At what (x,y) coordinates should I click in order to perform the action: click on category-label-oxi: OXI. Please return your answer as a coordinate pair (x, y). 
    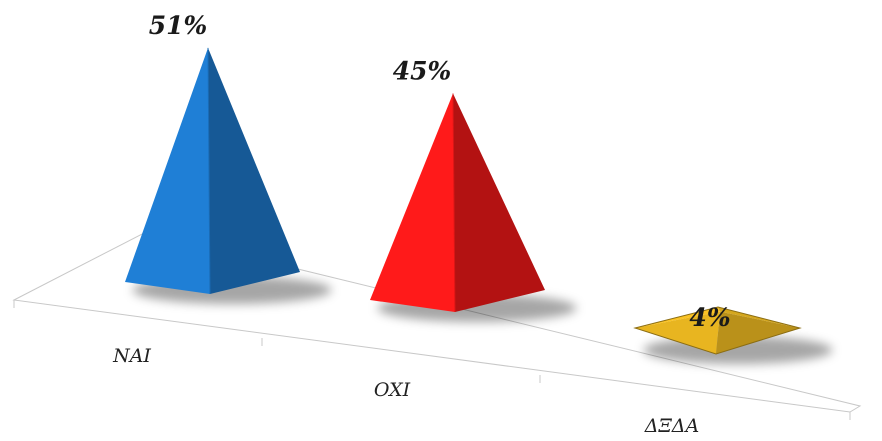
    Looking at the image, I should click on (392, 390).